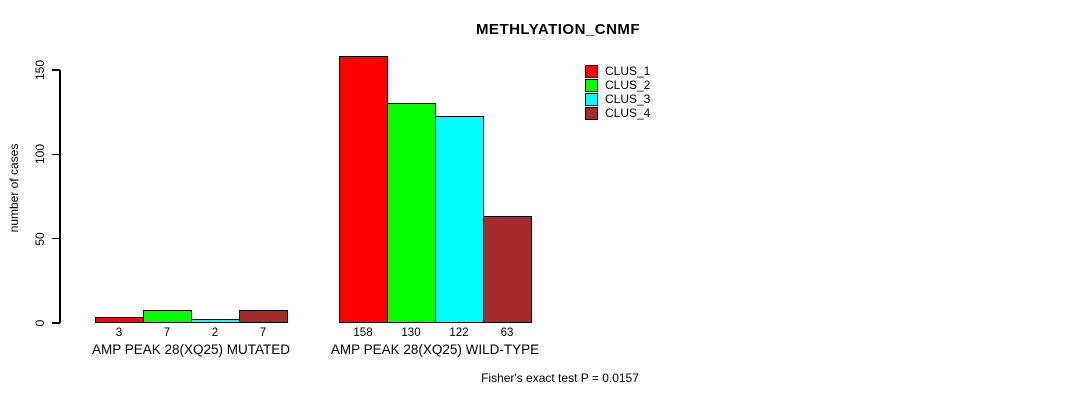  Describe the element at coordinates (40, 154) in the screenshot. I see `y-tick-label: 100` at that location.